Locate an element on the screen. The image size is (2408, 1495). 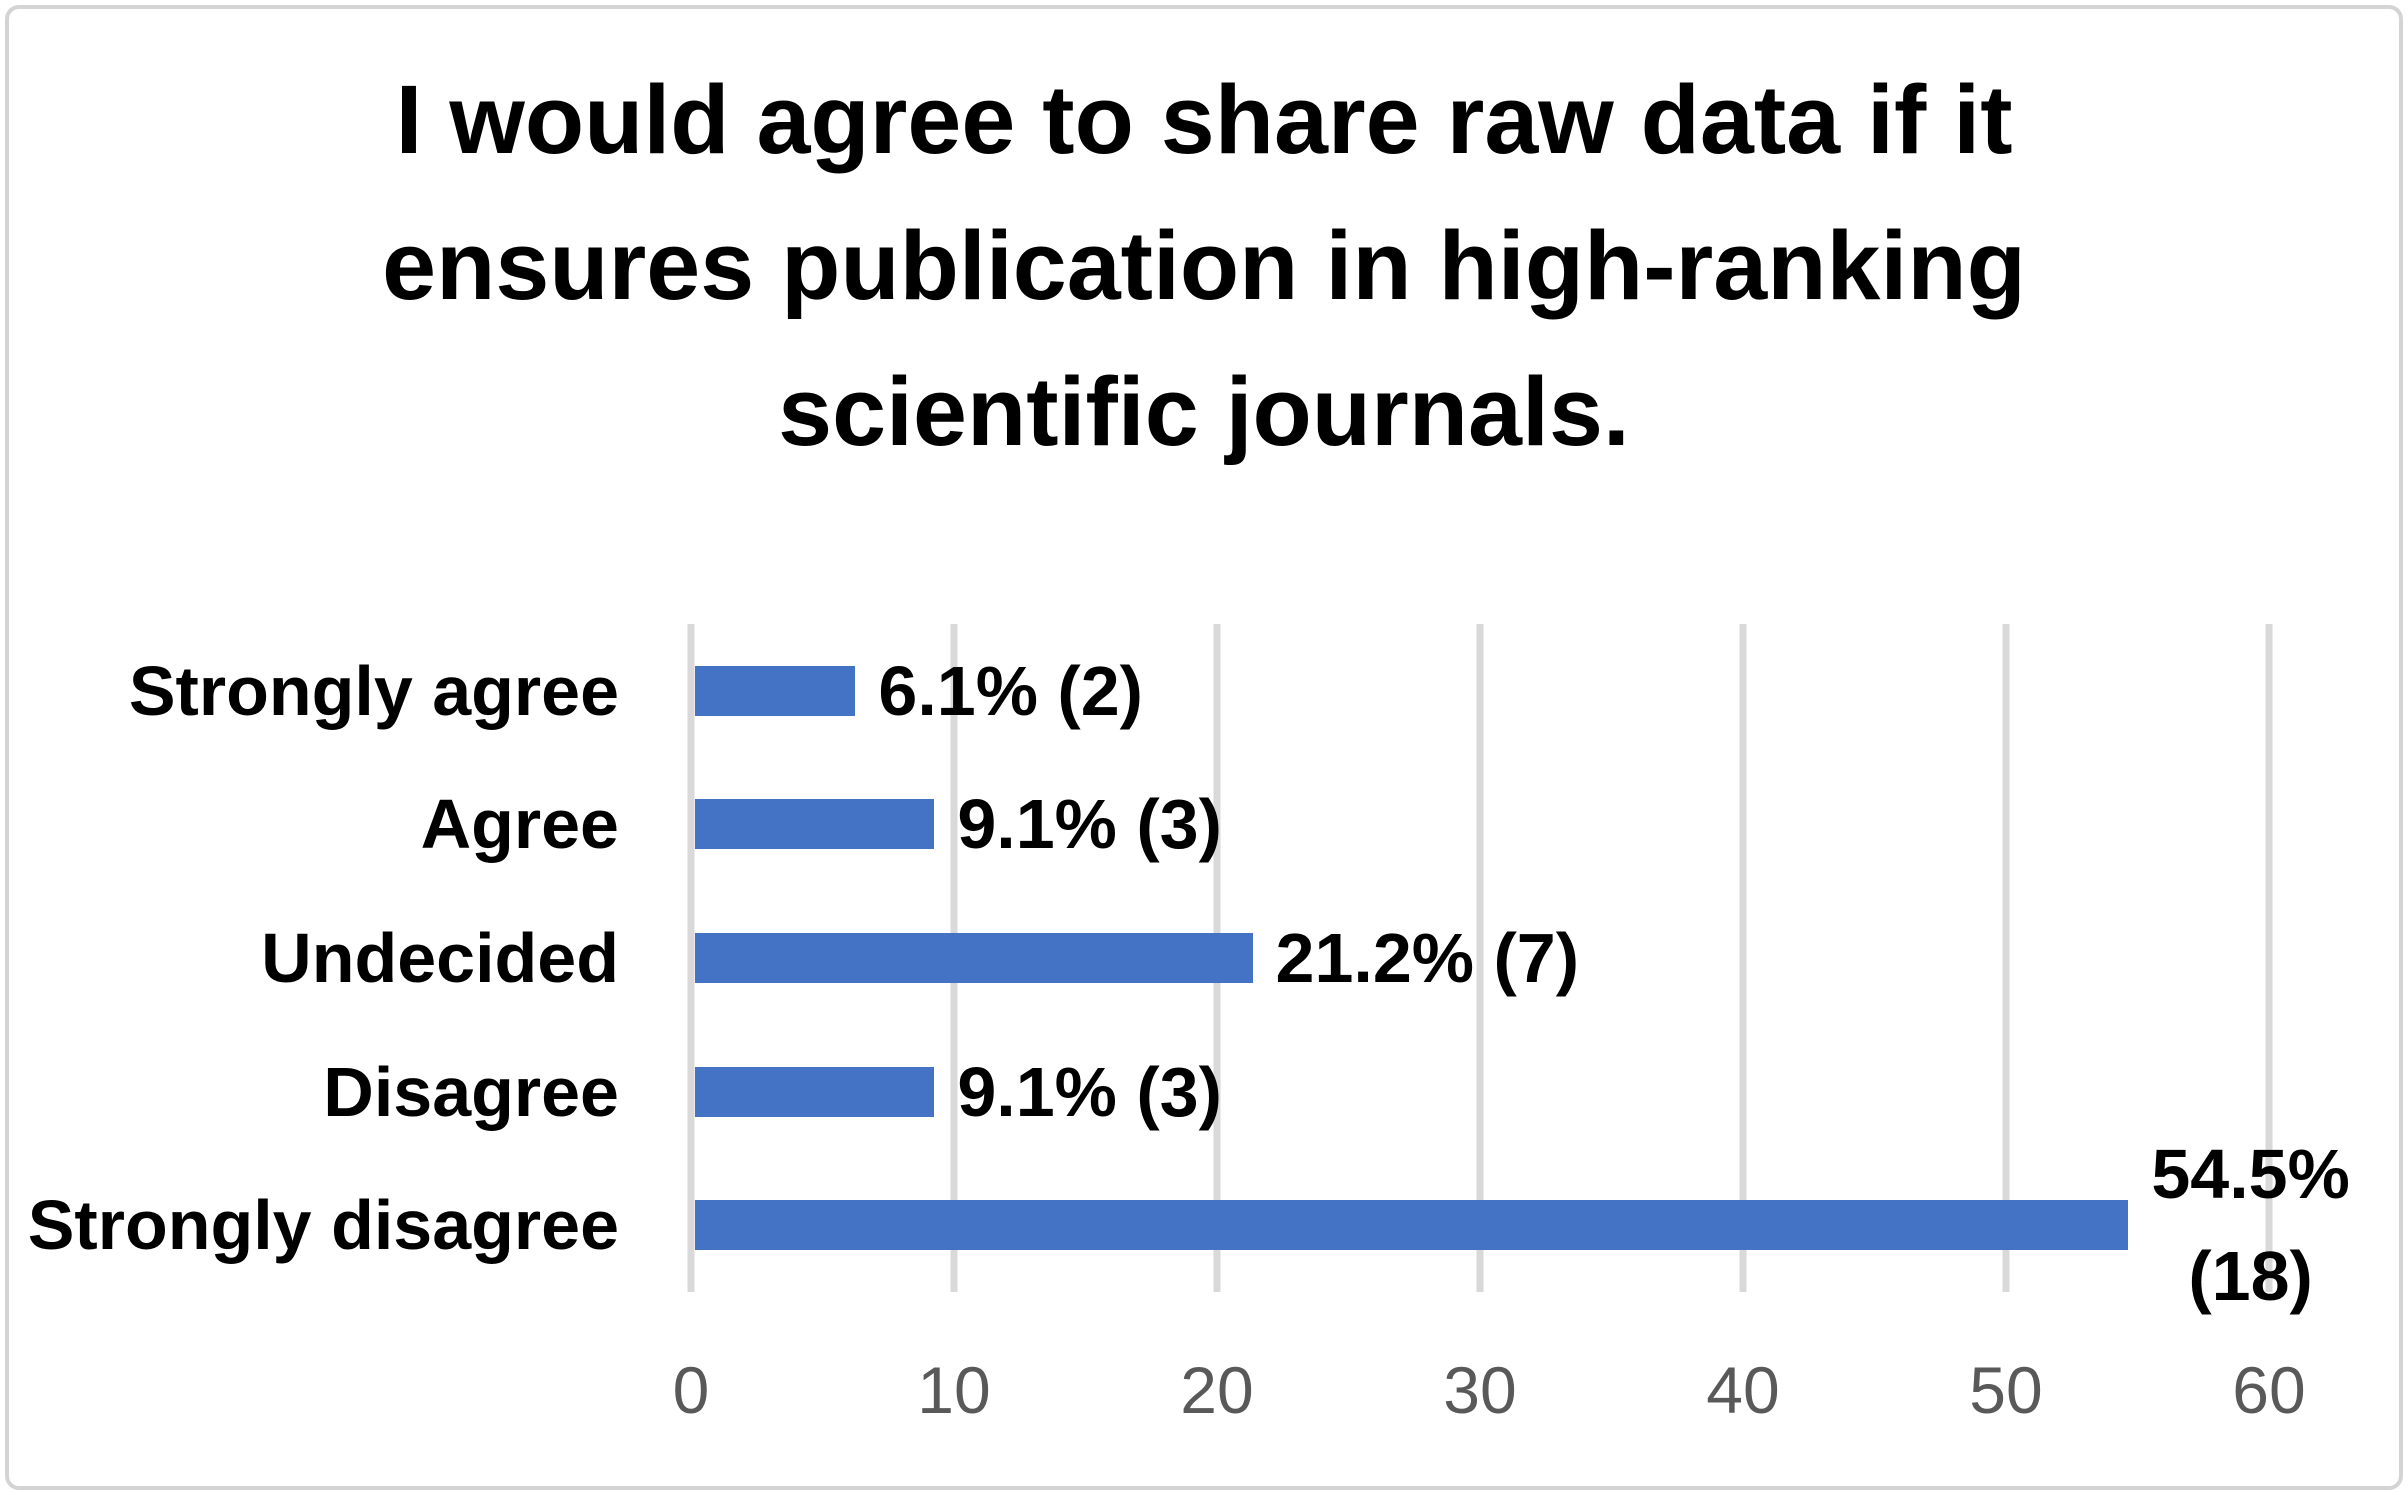
chart-title-line: scientific journals. is located at coordinates (1204, 411).